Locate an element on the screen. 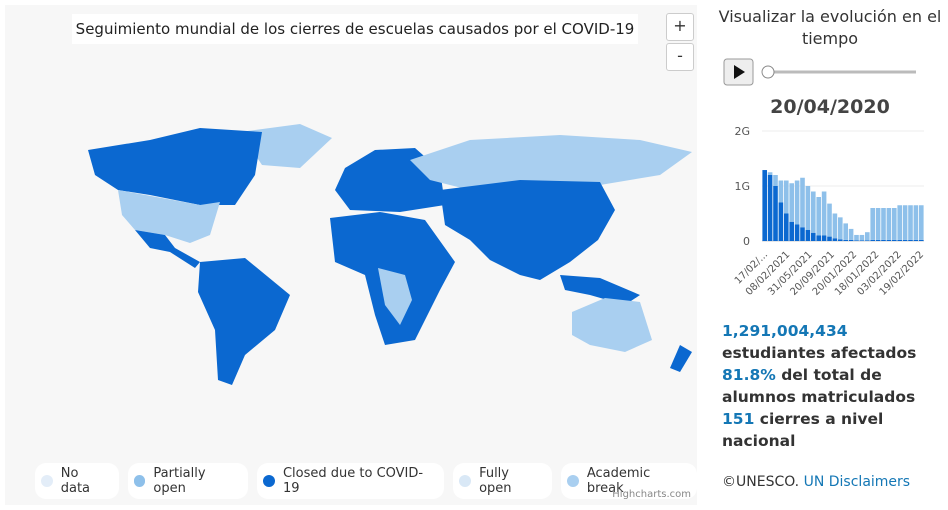  play-icon is located at coordinates (739, 72).